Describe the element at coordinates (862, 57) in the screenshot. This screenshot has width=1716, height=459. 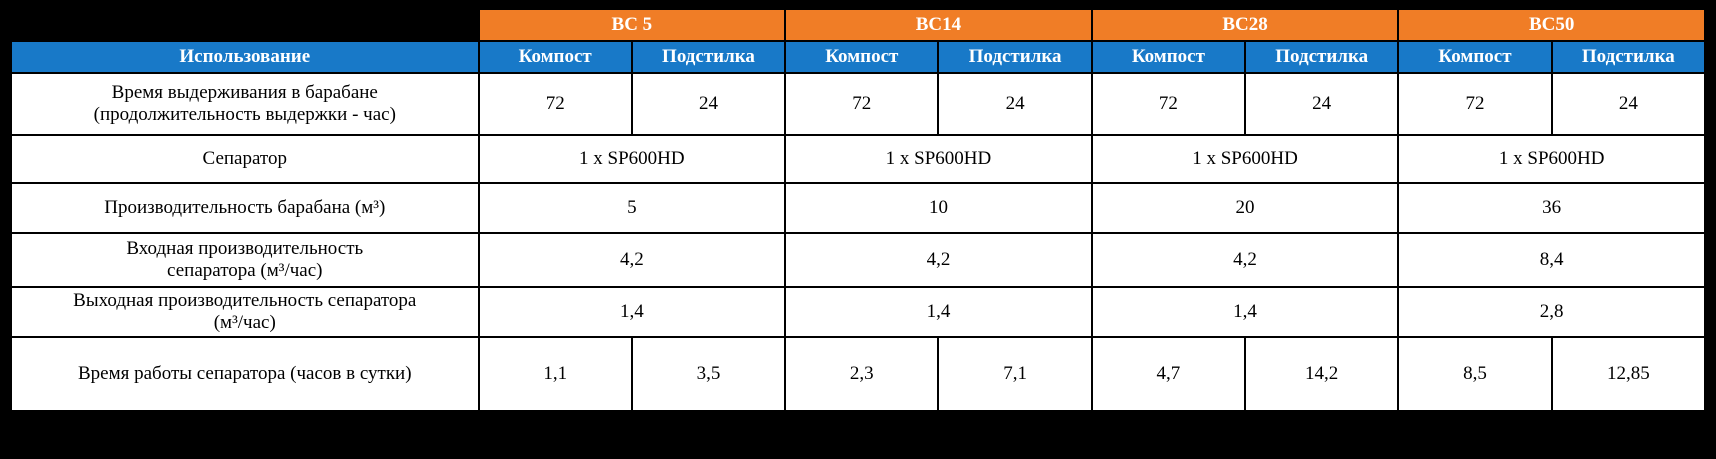
I see `subheader-compost-bc14: Компост` at that location.